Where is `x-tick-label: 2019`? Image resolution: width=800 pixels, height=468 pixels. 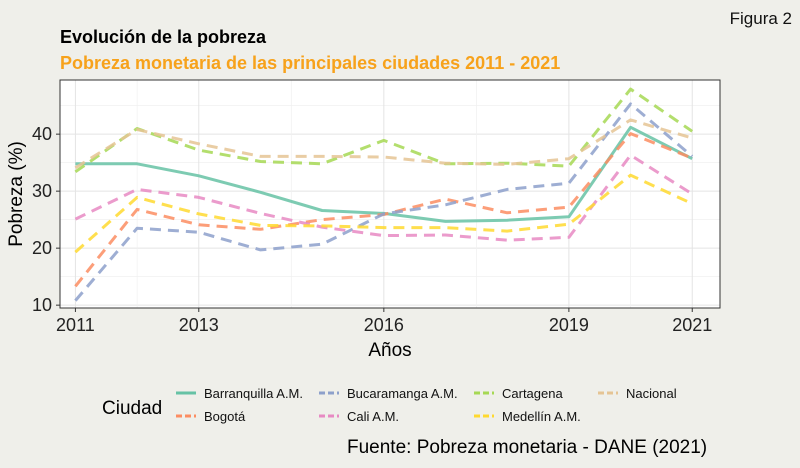
x-tick-label: 2019 is located at coordinates (569, 325).